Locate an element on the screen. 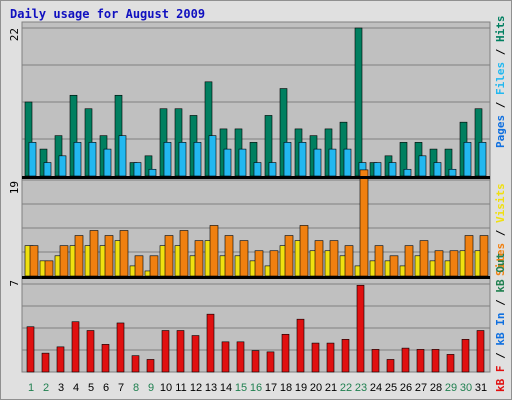  bot-axis-max: 7 is located at coordinates (14, 283).